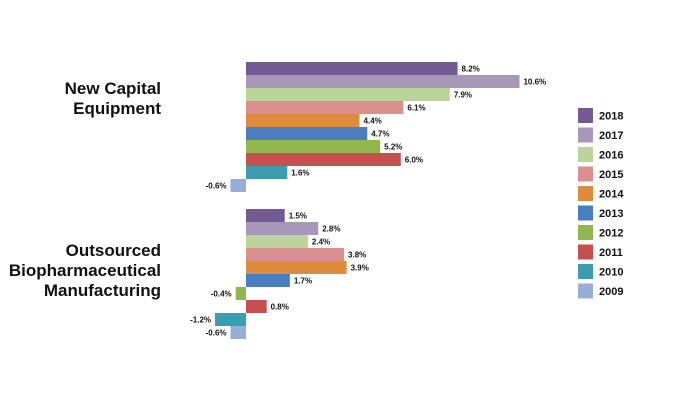 This screenshot has width=700, height=400. What do you see at coordinates (200, 320) in the screenshot?
I see `data-label-2010: -1.2%` at bounding box center [200, 320].